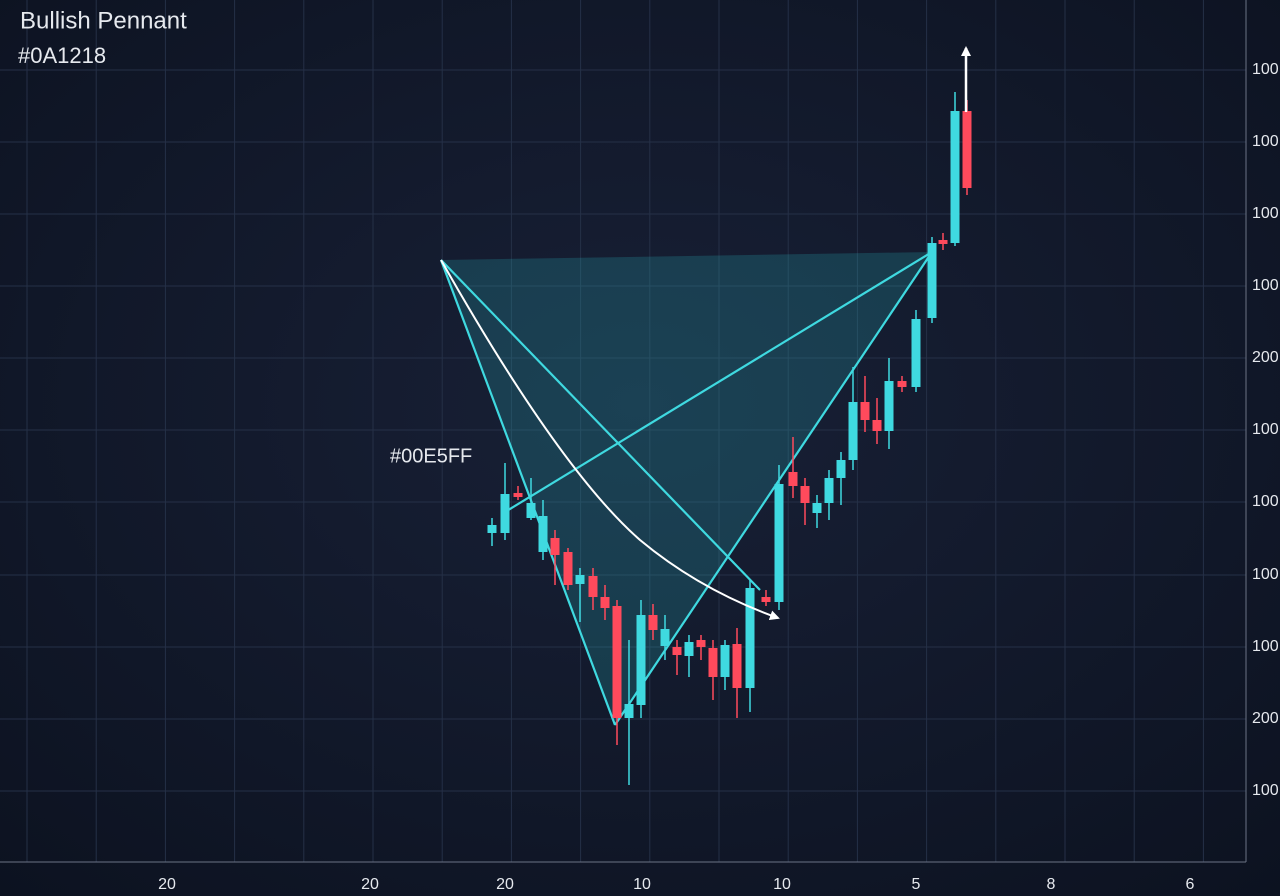 The width and height of the screenshot is (1280, 896). Describe the element at coordinates (1051, 884) in the screenshot. I see `x-tick-label: 8` at that location.